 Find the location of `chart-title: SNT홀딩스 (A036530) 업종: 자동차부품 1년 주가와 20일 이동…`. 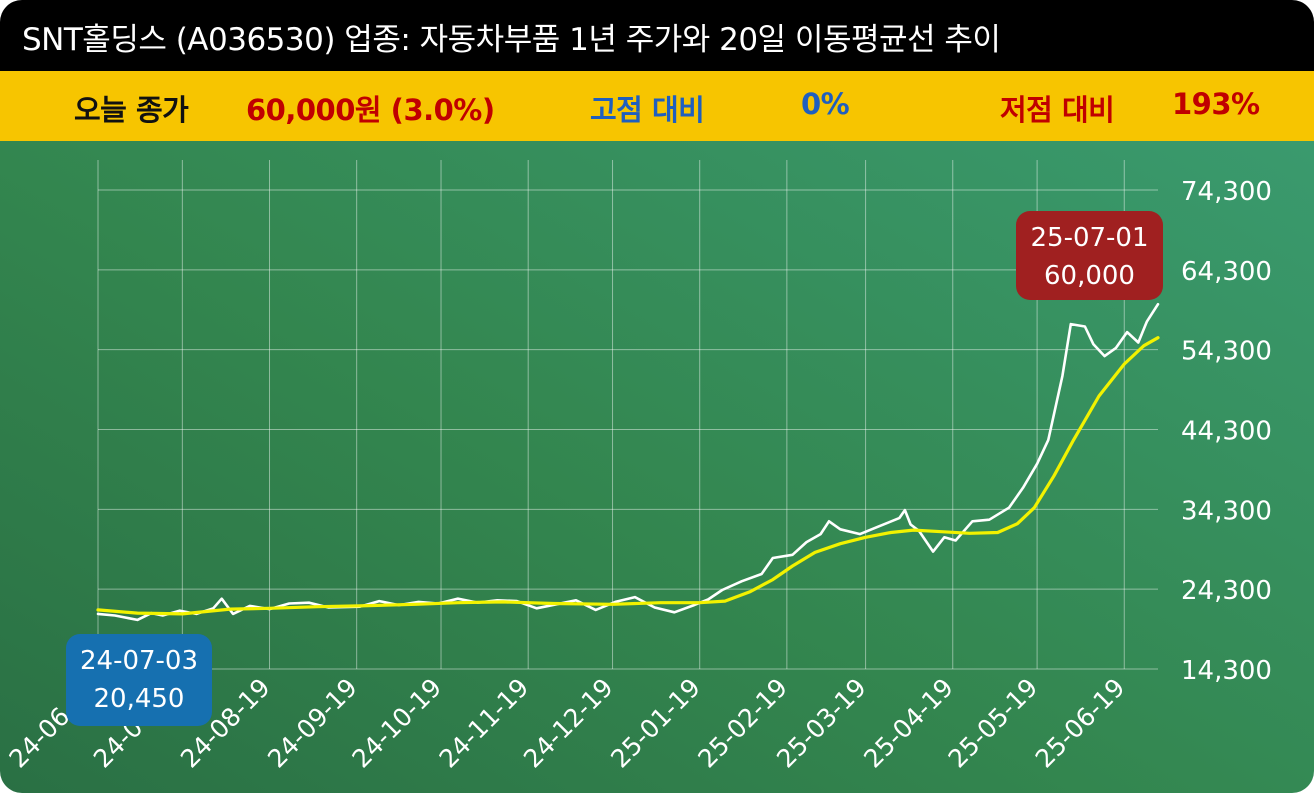

chart-title: SNT홀딩스 (A036530) 업종: 자동차부품 1년 주가와 20일 이동… is located at coordinates (511, 40).